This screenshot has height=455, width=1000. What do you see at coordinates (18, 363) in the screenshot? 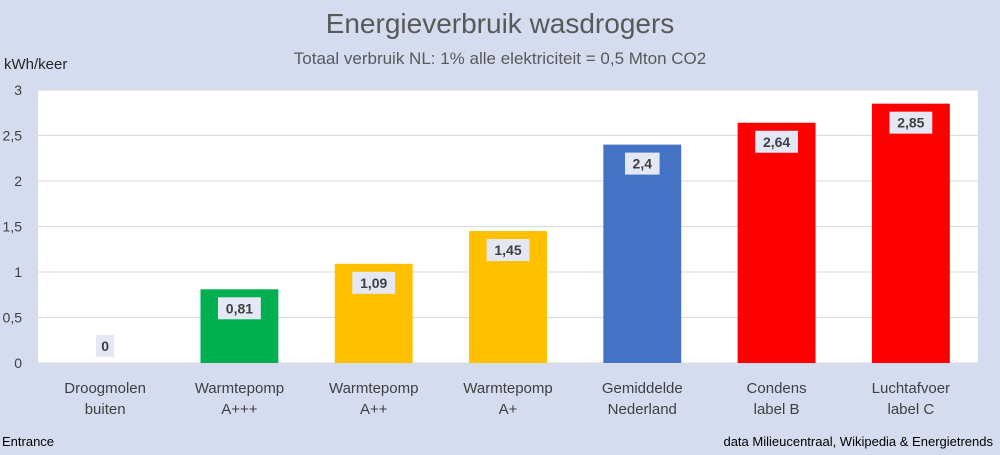
I see `y-tick-label: 0` at bounding box center [18, 363].